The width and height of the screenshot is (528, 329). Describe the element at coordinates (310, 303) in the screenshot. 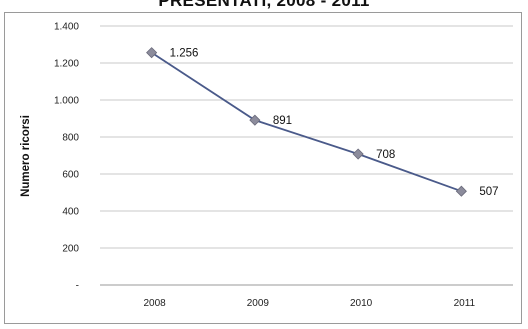

I see `x-axis-ticks: 2008 2009 2010 2011` at that location.